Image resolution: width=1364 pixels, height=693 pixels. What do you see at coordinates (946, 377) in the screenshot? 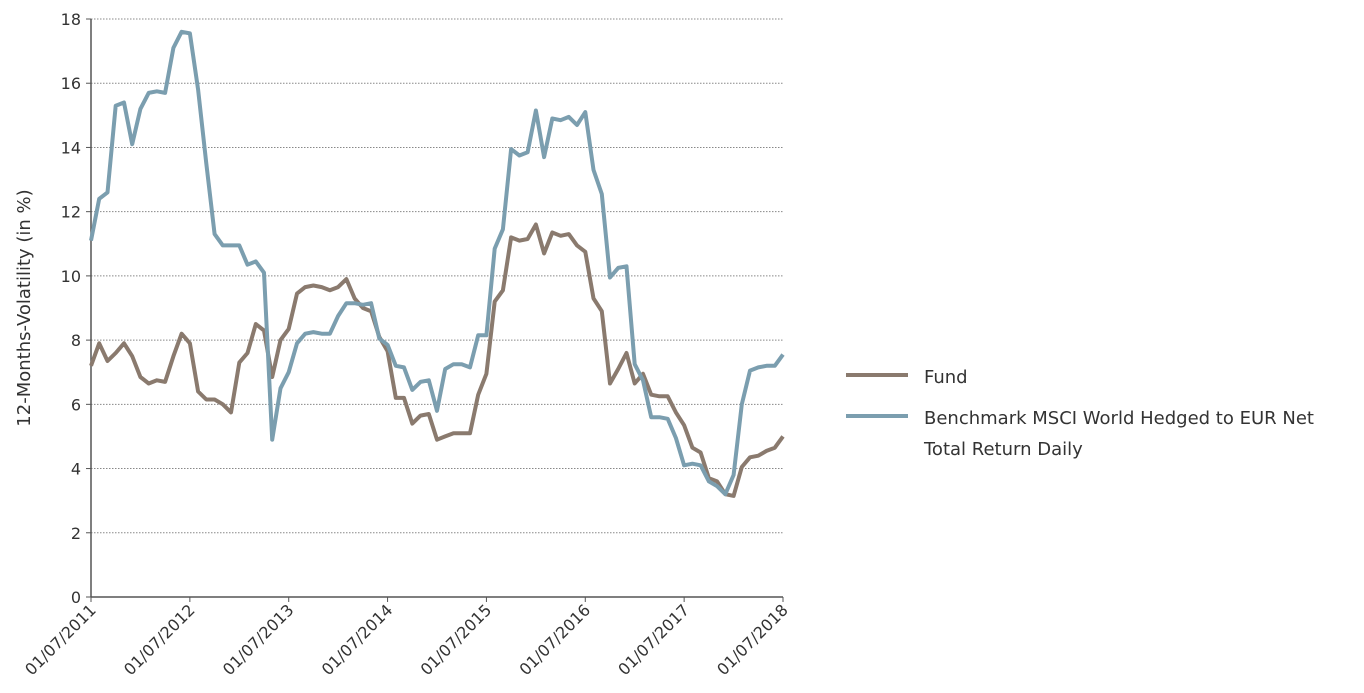
I see `legend-label: Fund` at bounding box center [946, 377].